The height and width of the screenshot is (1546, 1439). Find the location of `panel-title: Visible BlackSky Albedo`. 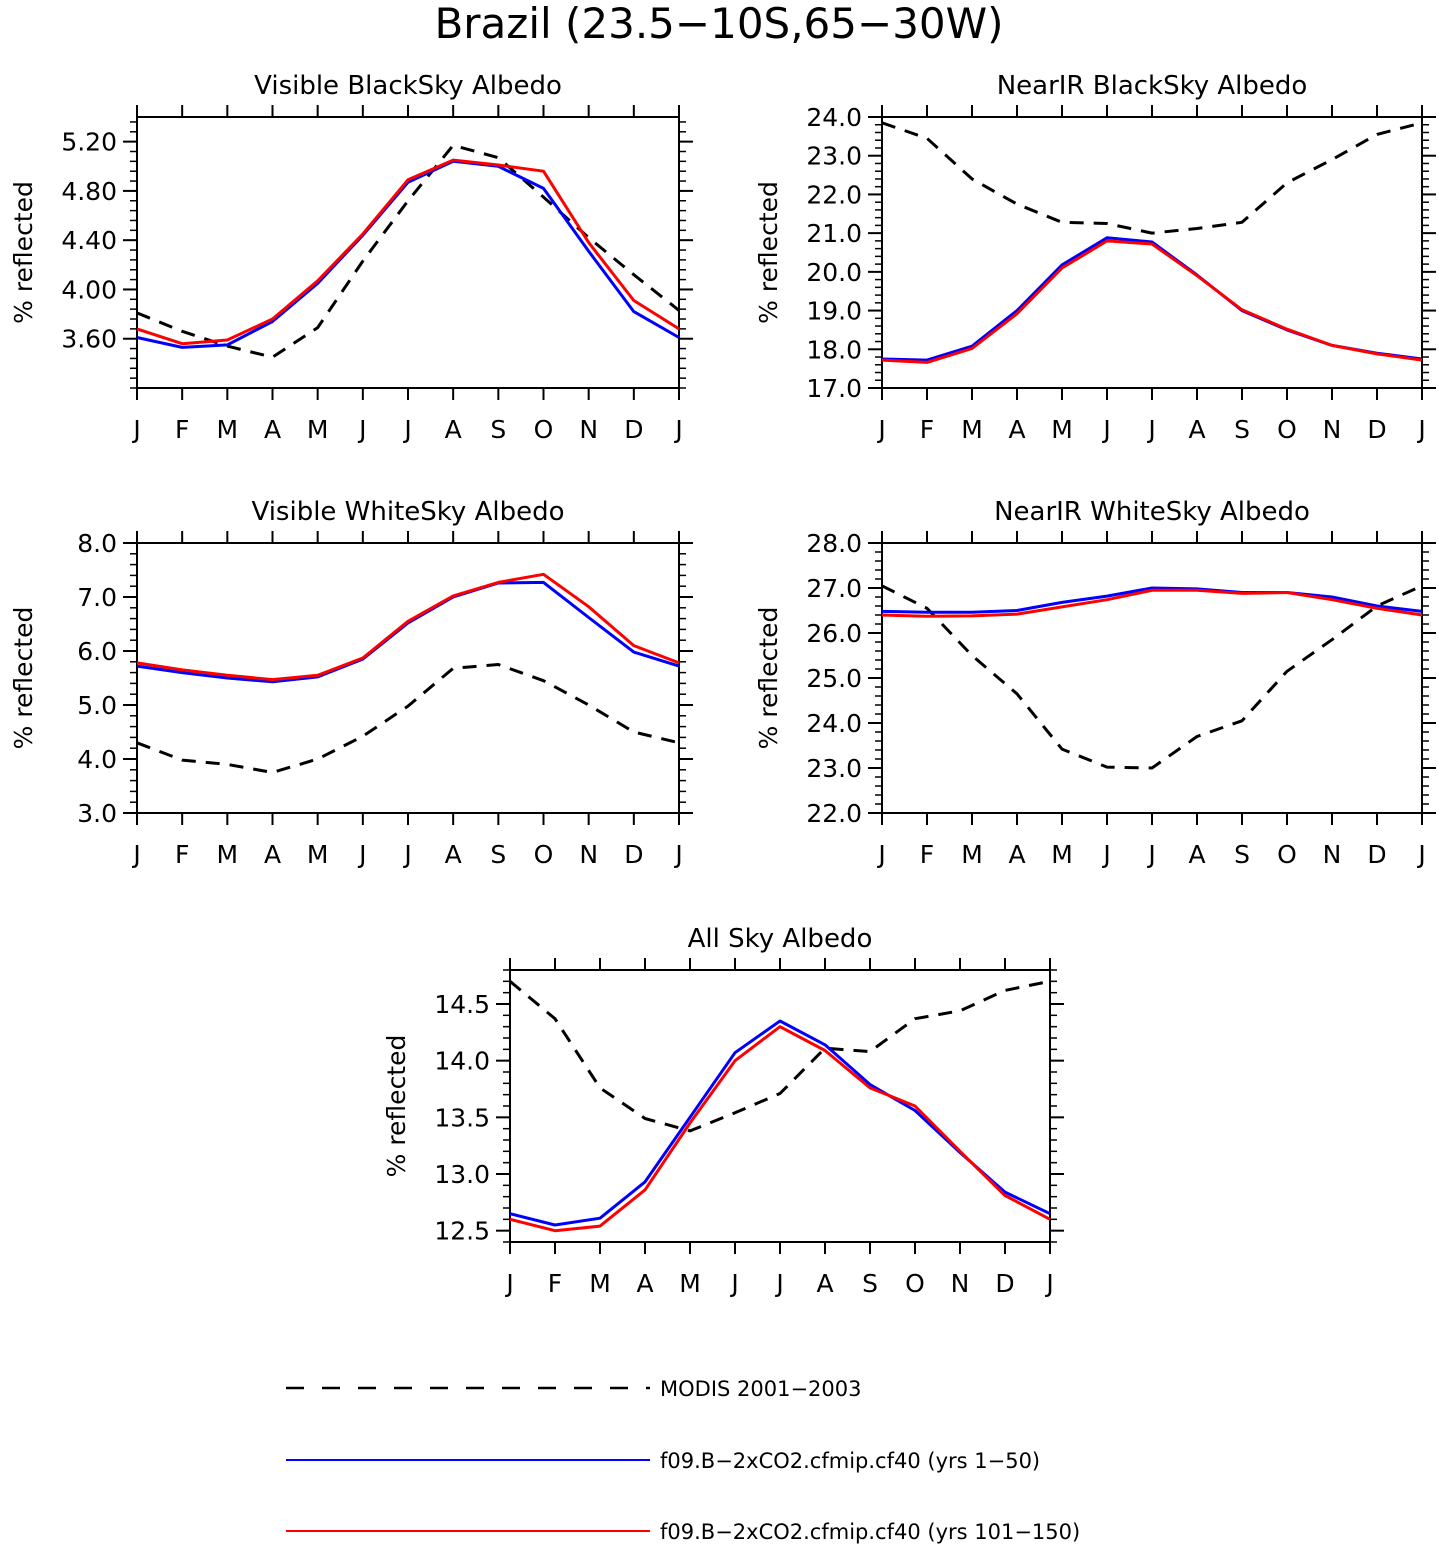

panel-title: Visible BlackSky Albedo is located at coordinates (408, 86).